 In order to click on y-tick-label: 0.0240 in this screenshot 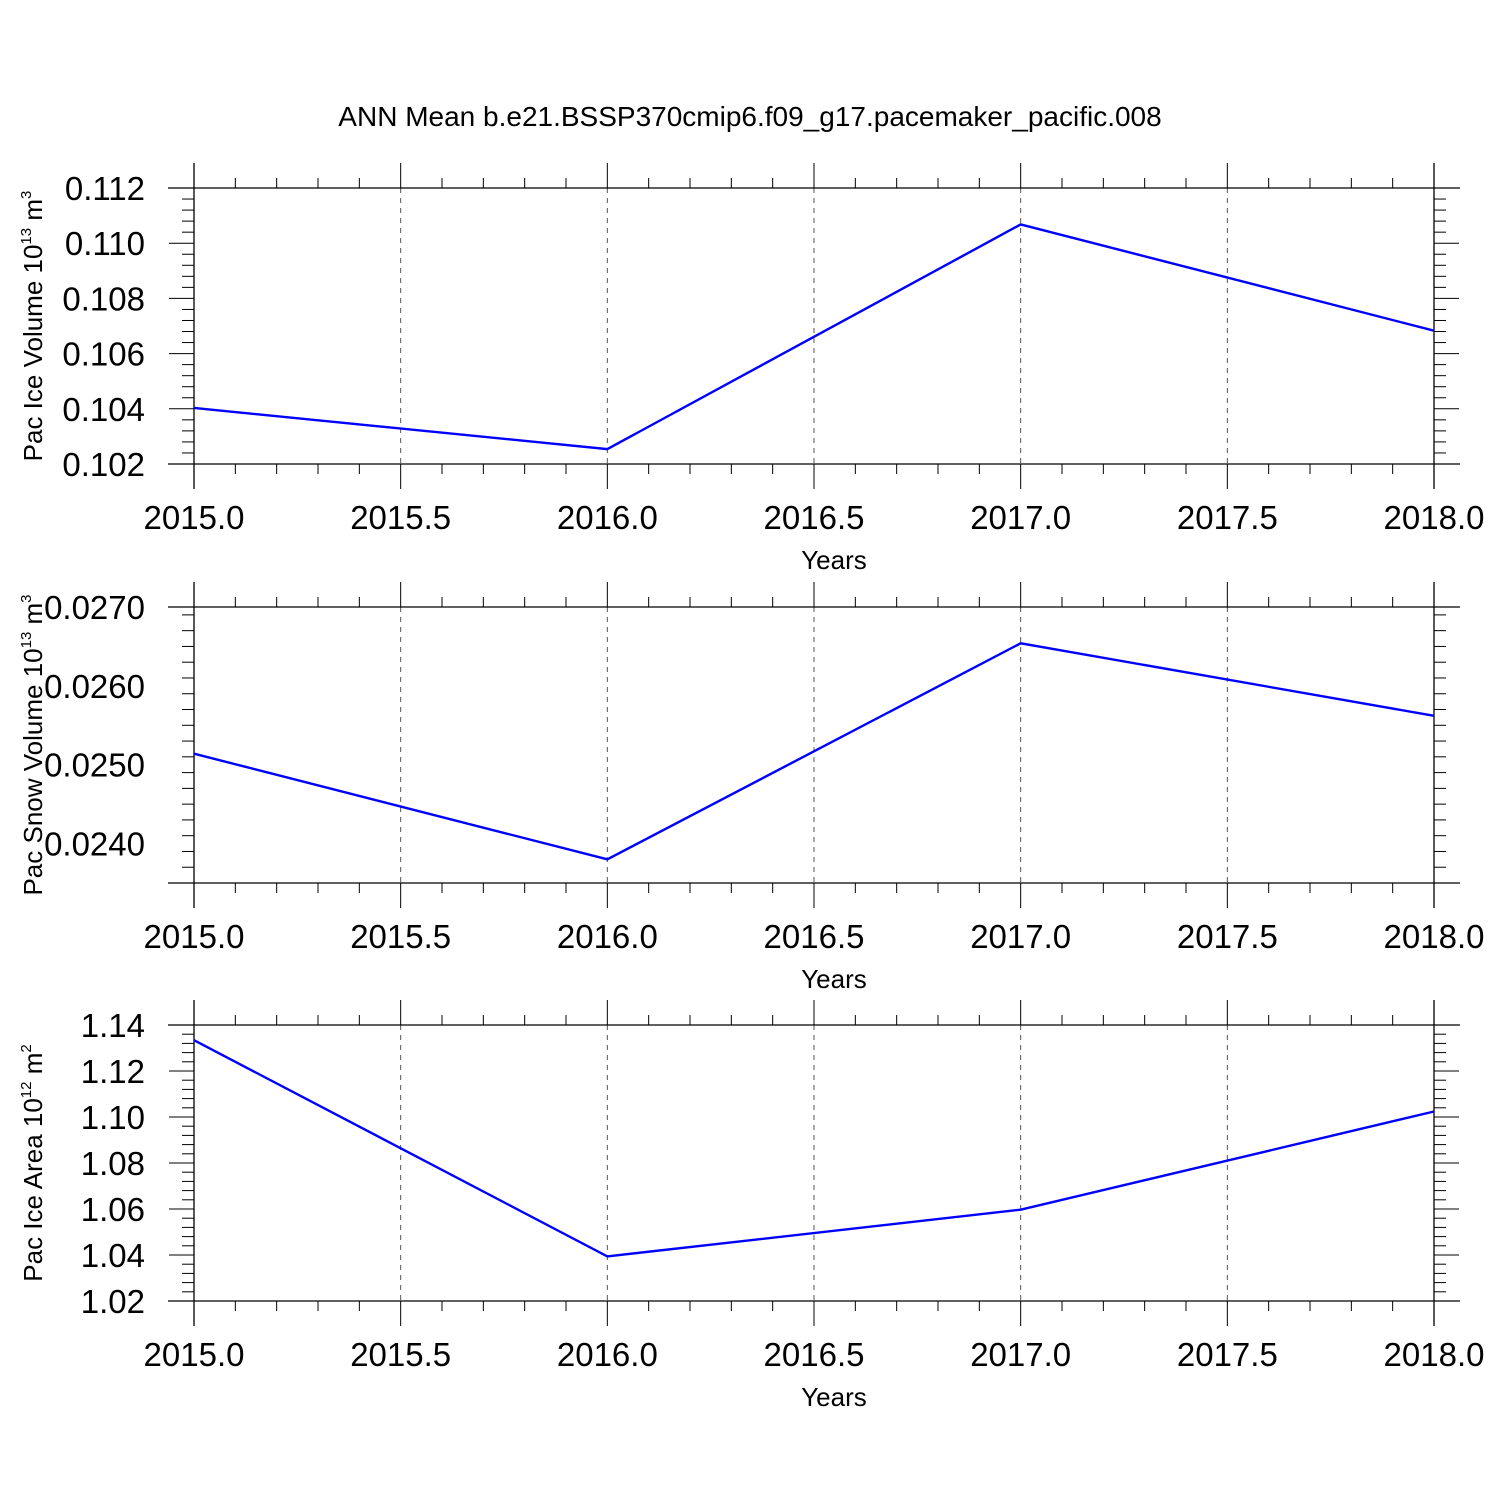, I will do `click(94, 844)`.